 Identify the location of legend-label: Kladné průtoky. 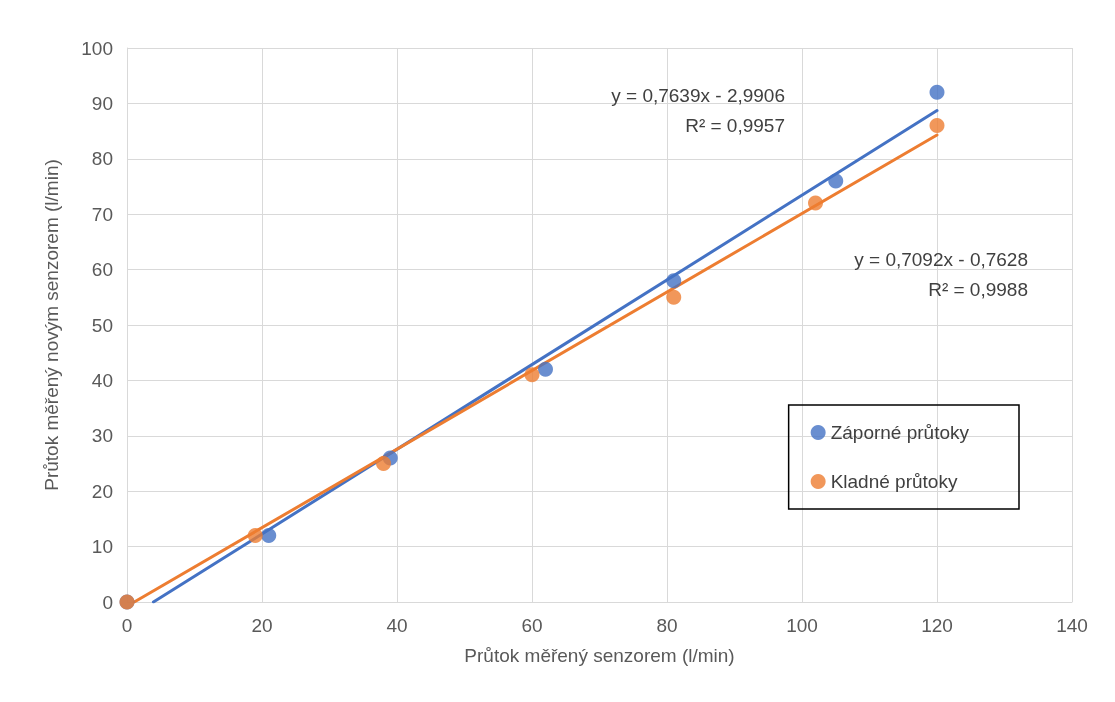
(894, 481).